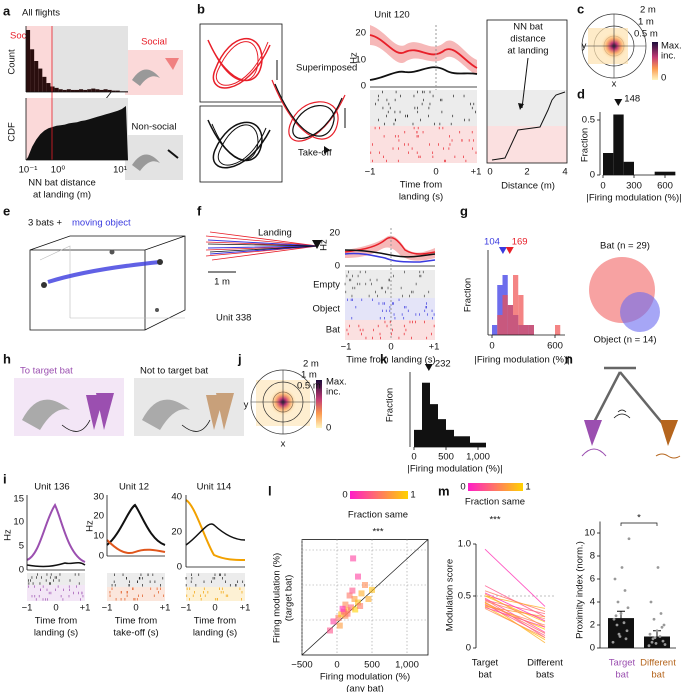 Image resolution: width=685 pixels, height=692 pixels. What do you see at coordinates (592, 625) in the screenshot?
I see `tick-label: 2` at bounding box center [592, 625].